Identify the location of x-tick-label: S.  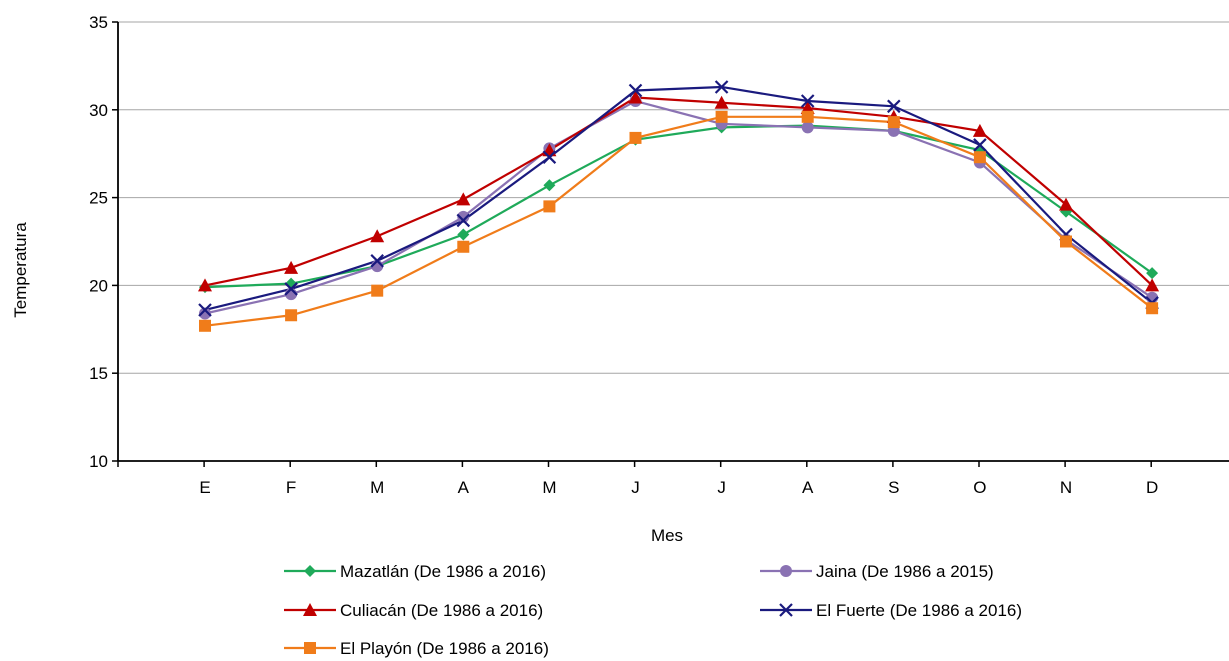
(893, 487).